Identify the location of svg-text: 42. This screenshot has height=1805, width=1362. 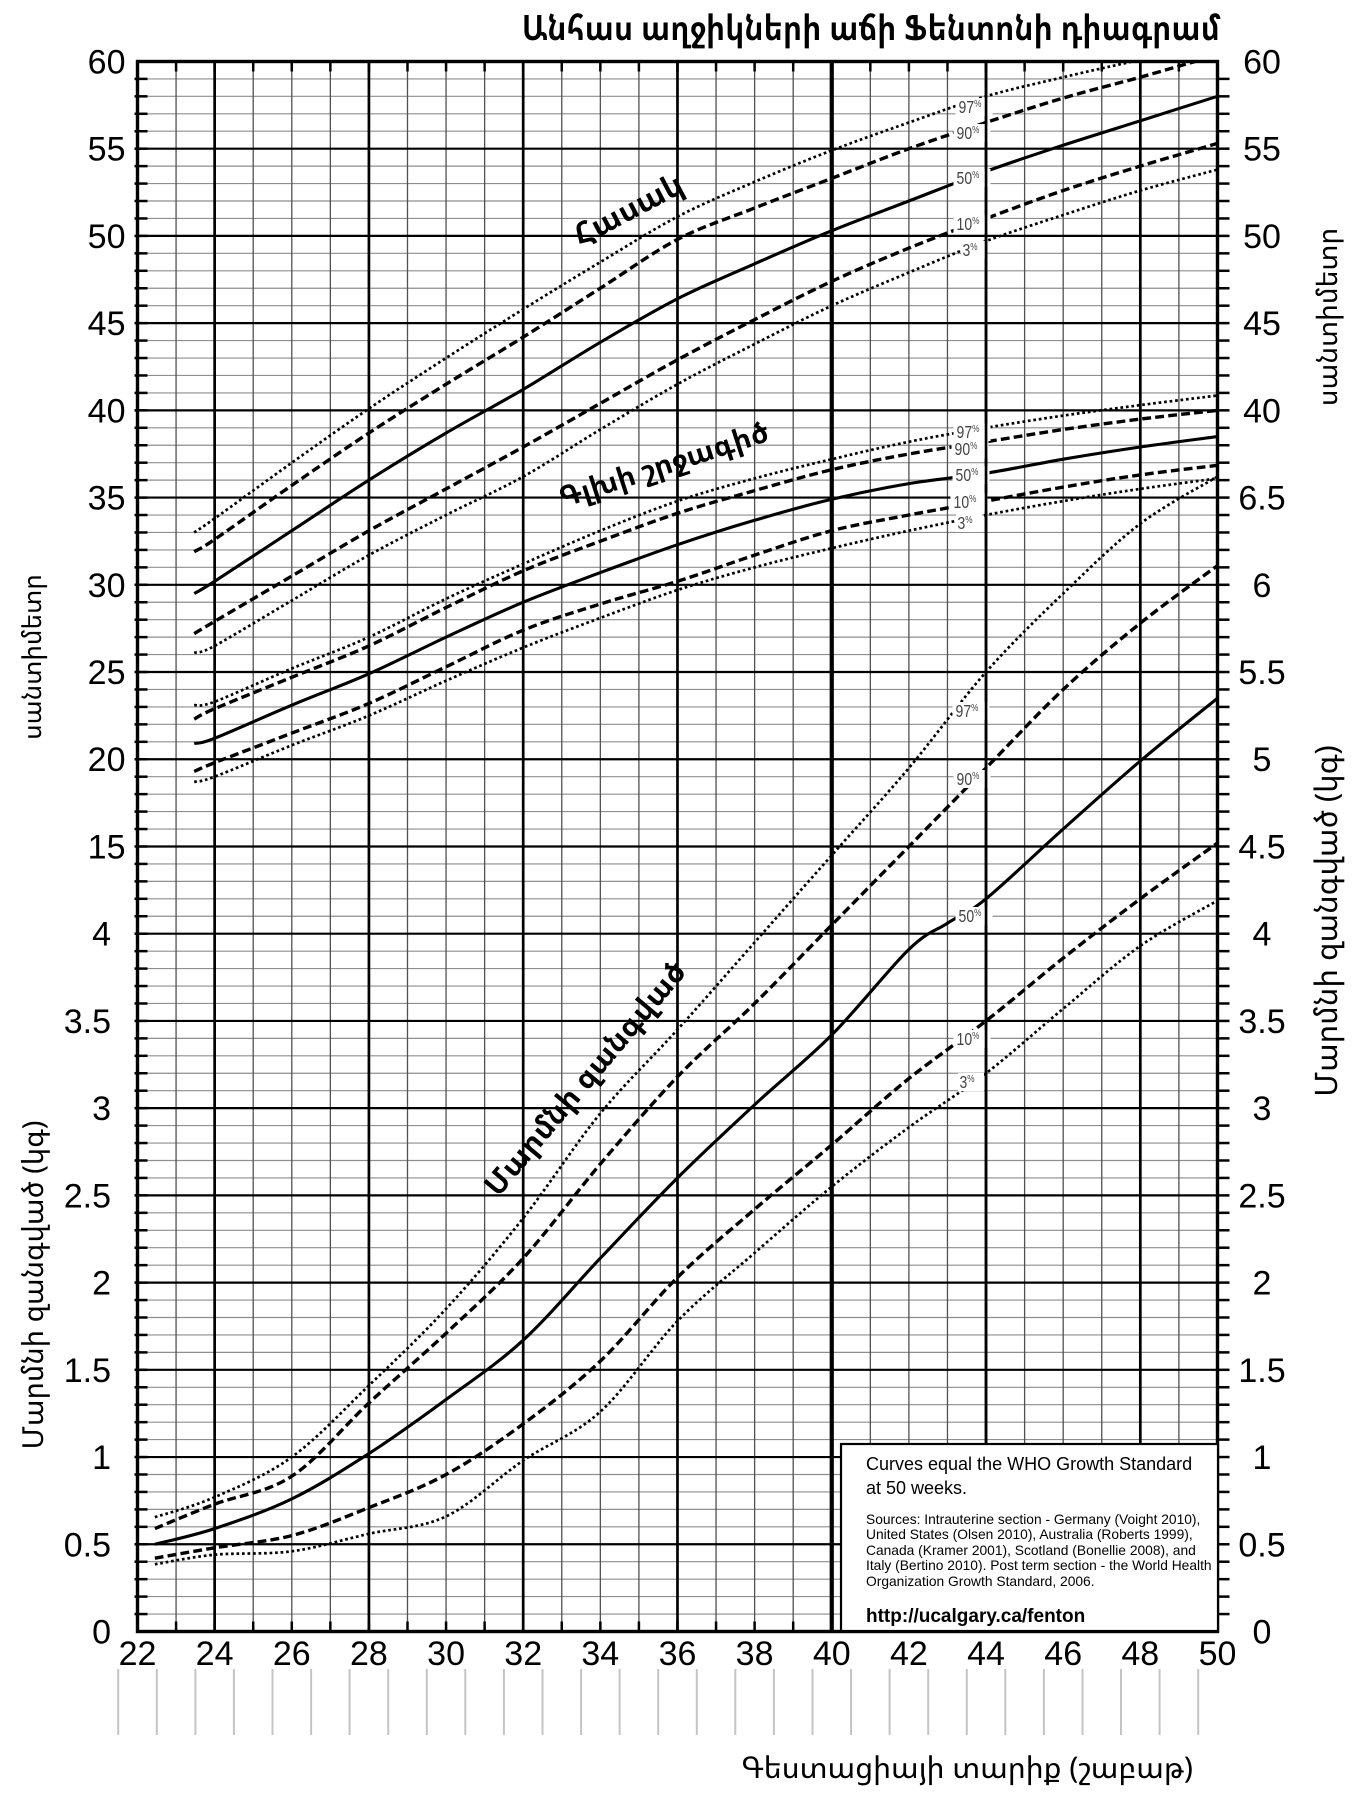
(909, 1654).